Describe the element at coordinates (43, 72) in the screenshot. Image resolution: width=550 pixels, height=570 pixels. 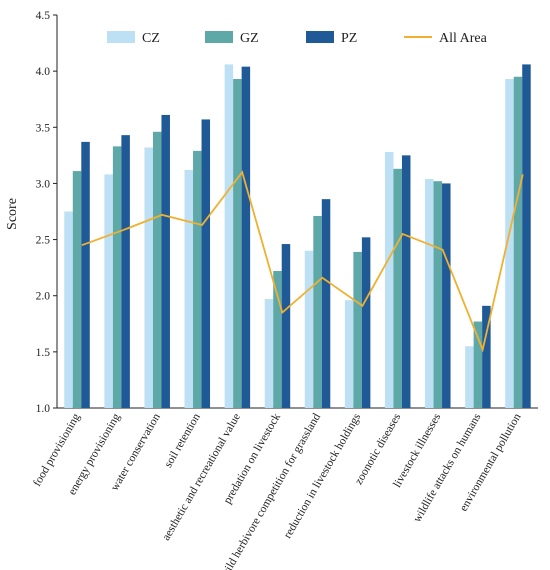
I see `y-tick-label: 4.0` at that location.